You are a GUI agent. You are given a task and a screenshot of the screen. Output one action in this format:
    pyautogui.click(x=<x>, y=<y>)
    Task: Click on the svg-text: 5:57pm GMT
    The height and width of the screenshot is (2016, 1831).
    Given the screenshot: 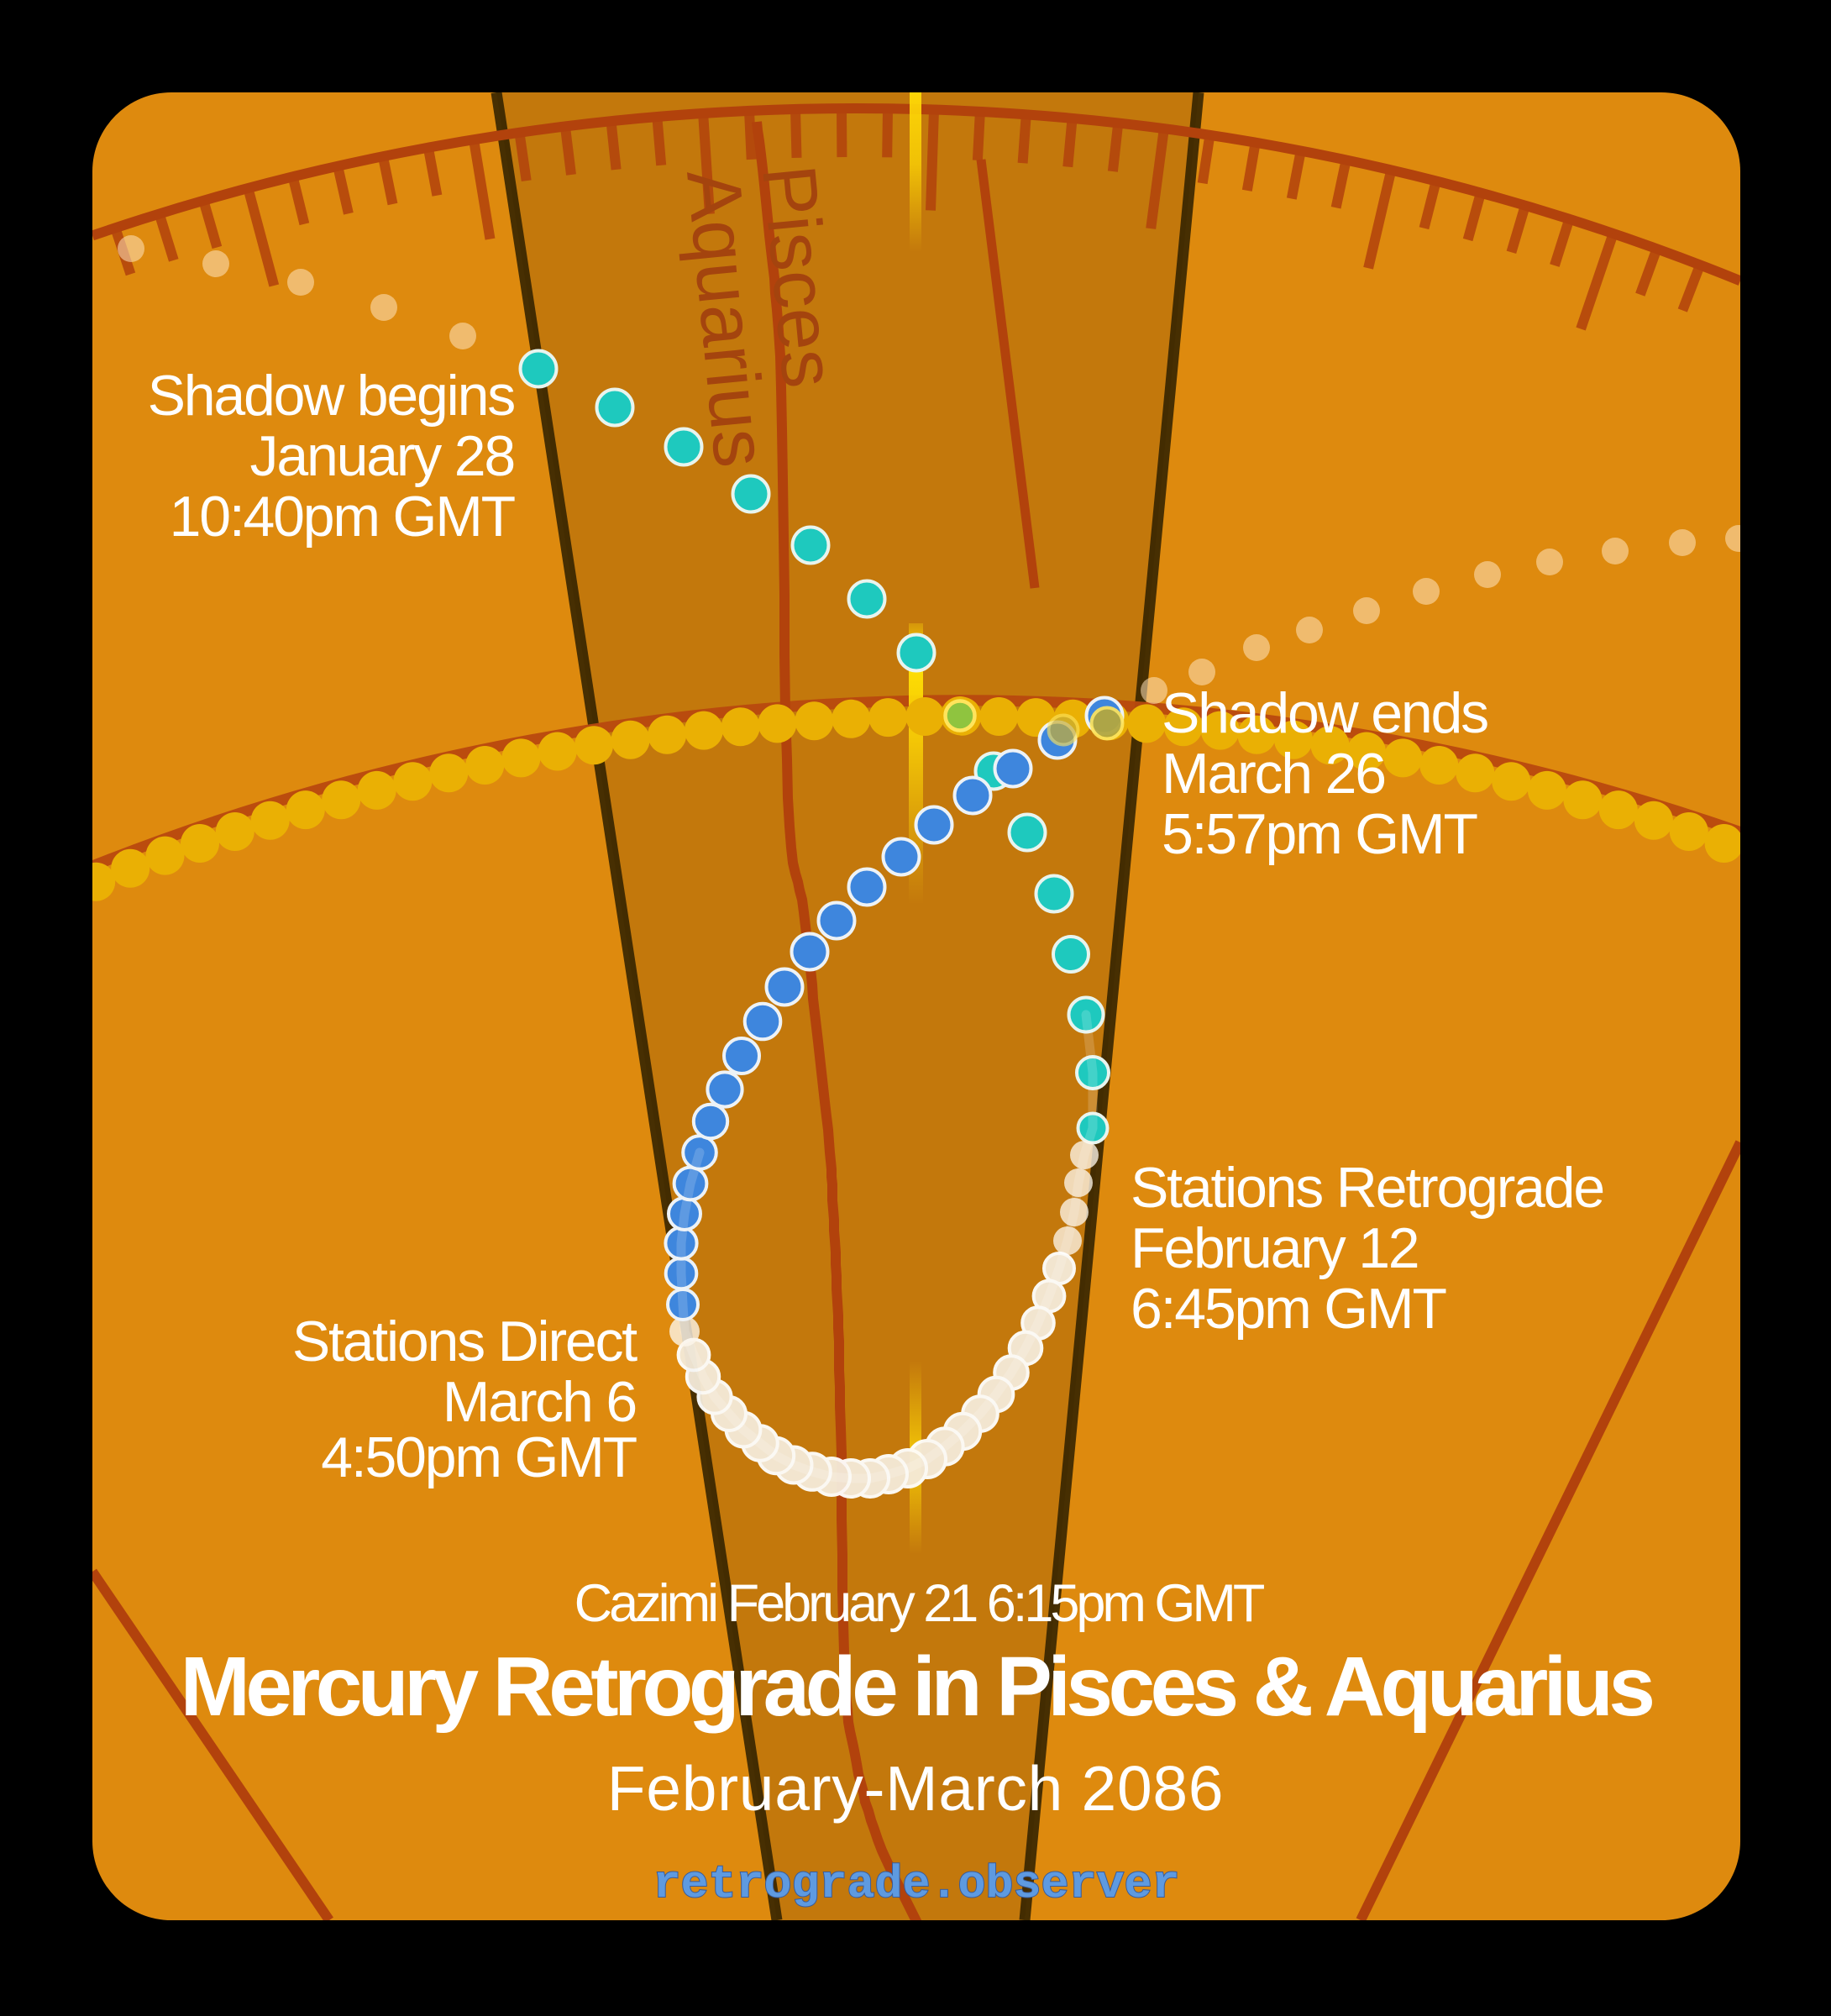 What is the action you would take?
    pyautogui.click(x=1319, y=834)
    